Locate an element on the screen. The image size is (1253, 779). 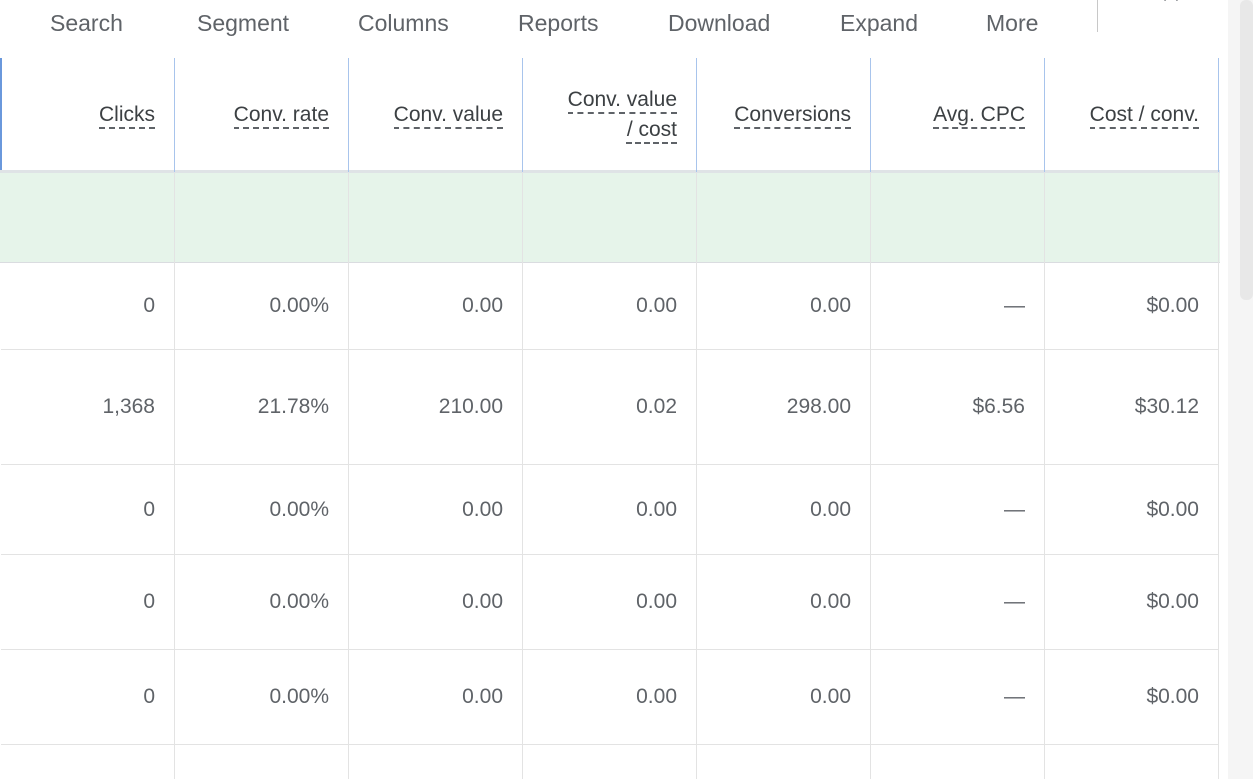
column-header: Conv. value is located at coordinates (436, 115).